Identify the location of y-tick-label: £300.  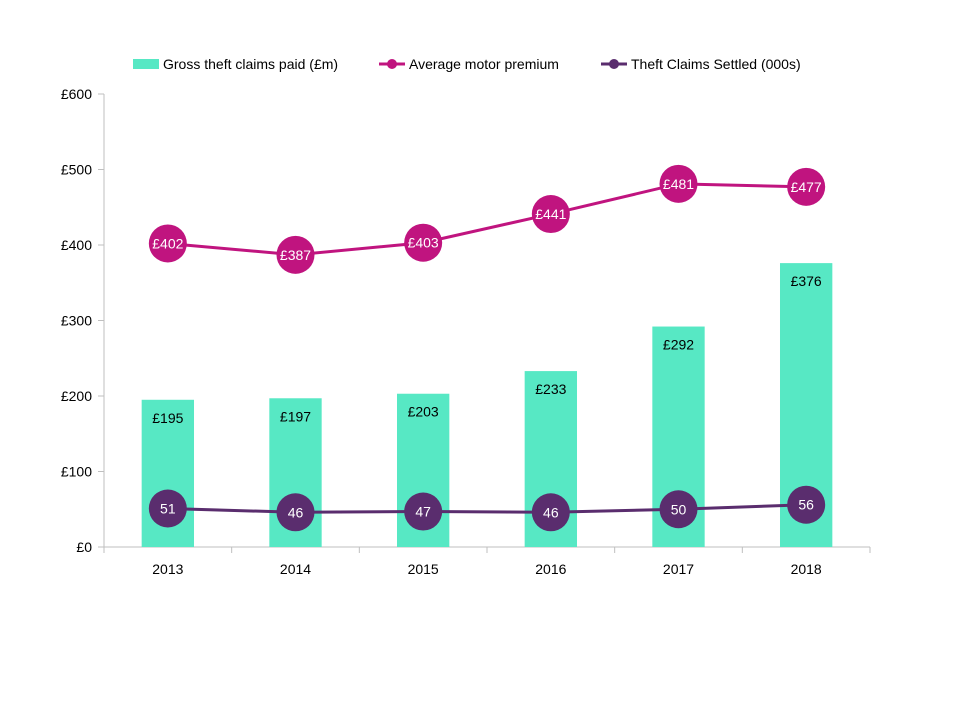
(76, 321).